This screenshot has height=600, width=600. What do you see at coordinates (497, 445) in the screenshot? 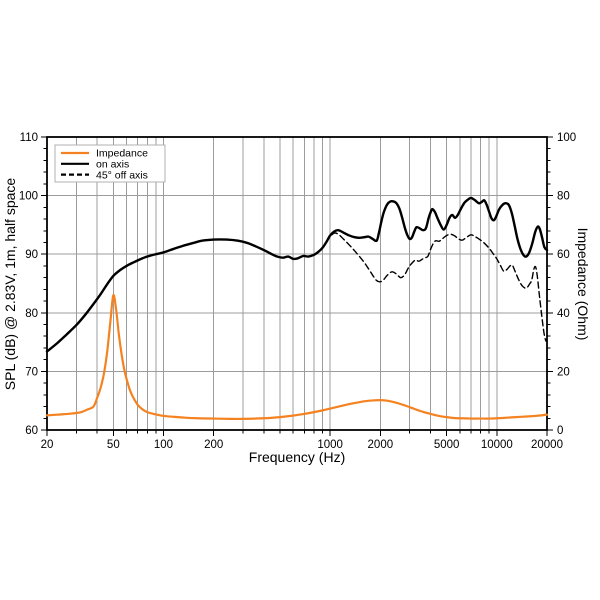
I see `x-tick-label: 10000` at bounding box center [497, 445].